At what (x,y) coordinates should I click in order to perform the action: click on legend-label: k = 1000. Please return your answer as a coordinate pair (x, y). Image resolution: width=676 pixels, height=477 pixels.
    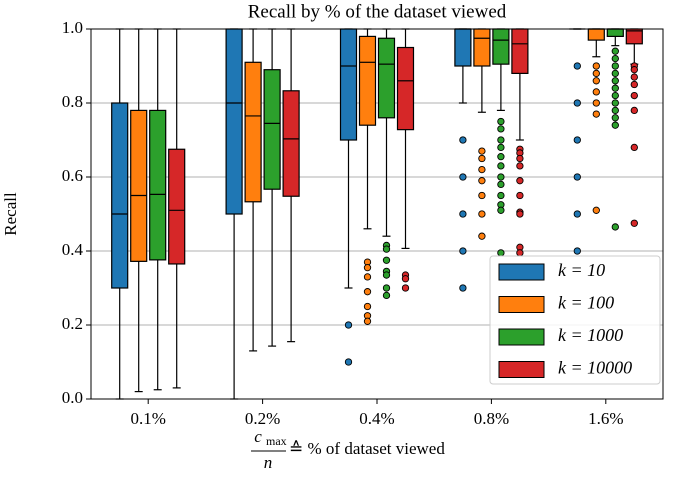
    Looking at the image, I should click on (590, 335).